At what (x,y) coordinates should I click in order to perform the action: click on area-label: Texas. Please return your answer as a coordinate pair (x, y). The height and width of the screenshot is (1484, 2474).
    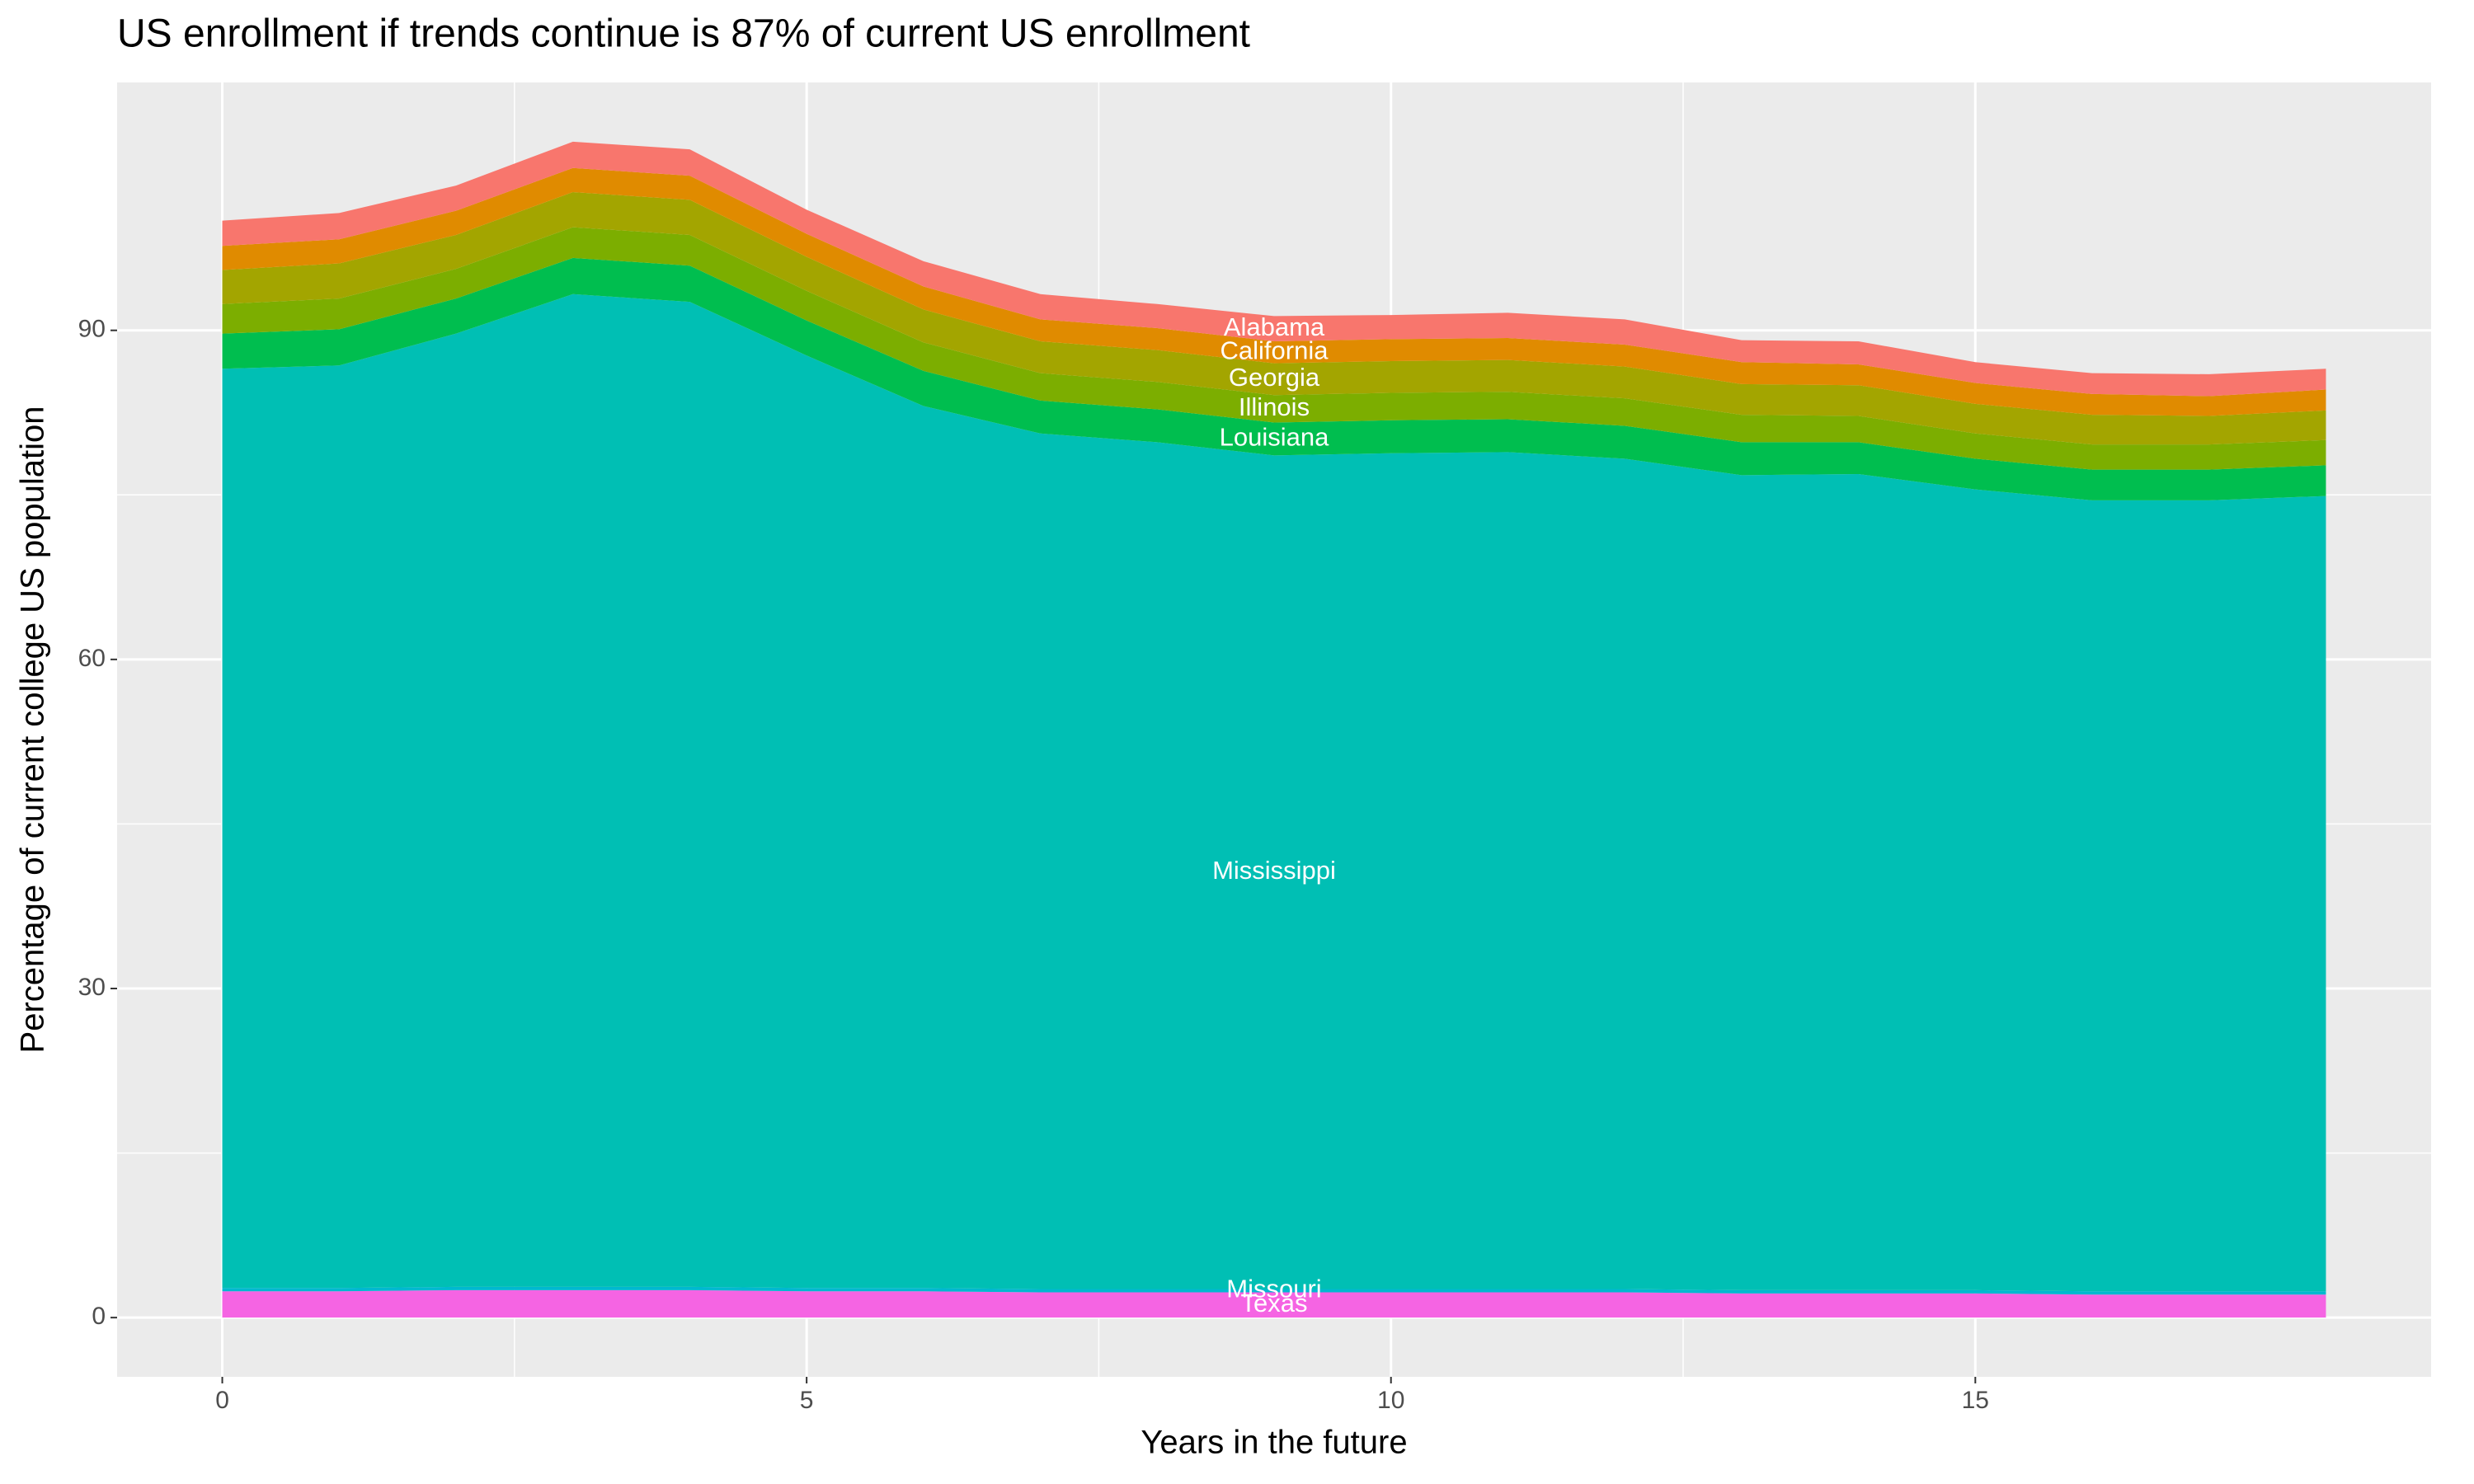
    Looking at the image, I should click on (1274, 1303).